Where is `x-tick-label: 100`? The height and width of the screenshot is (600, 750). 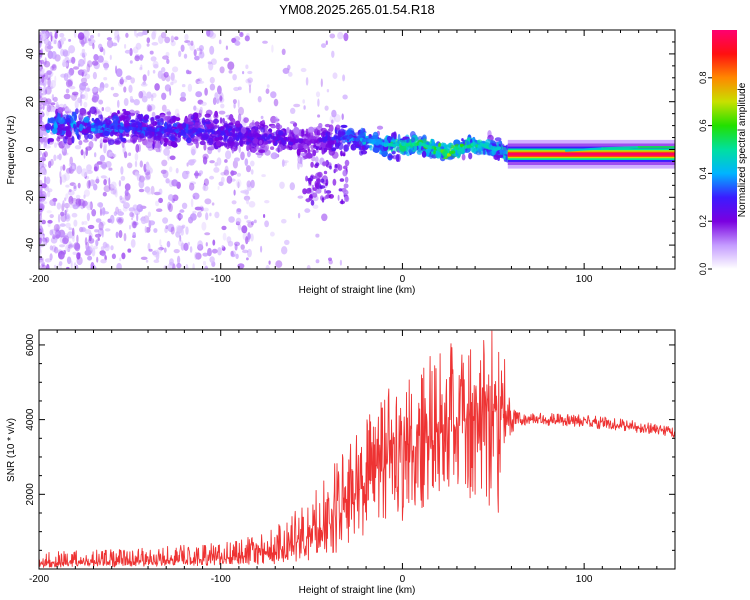
x-tick-label: 100 is located at coordinates (584, 579).